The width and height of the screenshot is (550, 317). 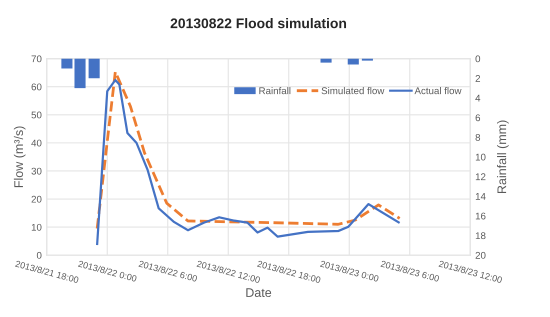 What do you see at coordinates (36, 171) in the screenshot?
I see `y-tick-label: 30` at bounding box center [36, 171].